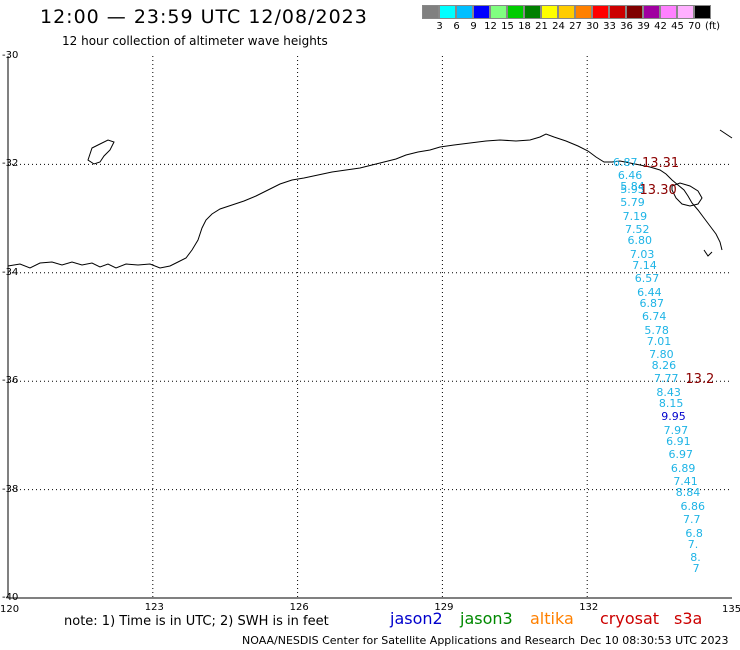 This screenshot has width=740, height=650. What do you see at coordinates (666, 379) in the screenshot?
I see `wave-height-label: 7.77` at bounding box center [666, 379].